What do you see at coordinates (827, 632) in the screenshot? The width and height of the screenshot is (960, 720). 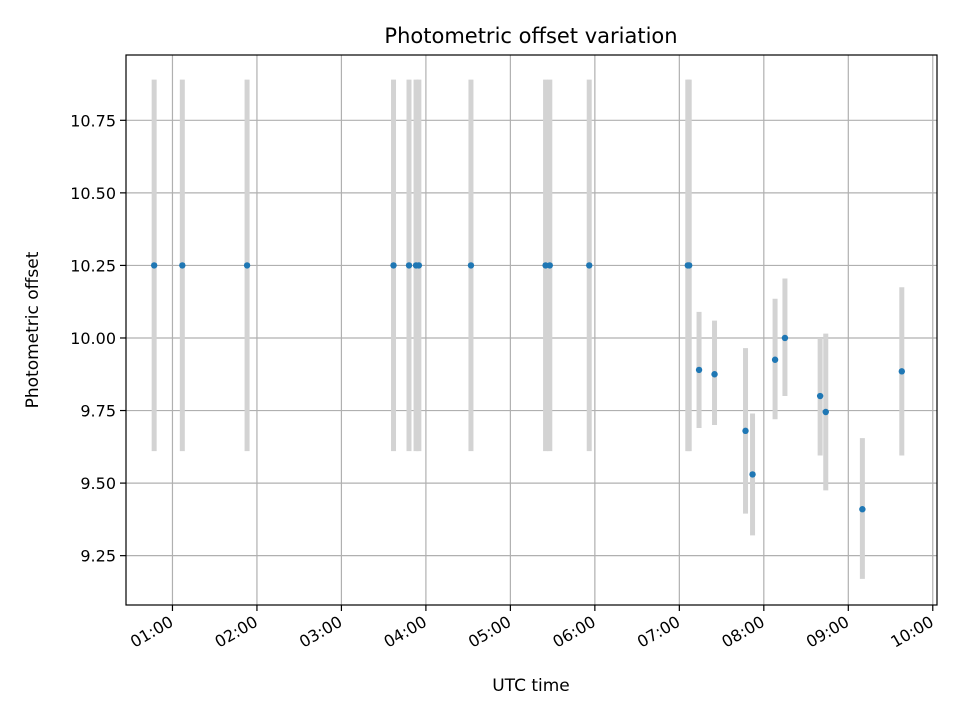 I see `x-tick-label: 09:00` at bounding box center [827, 632].